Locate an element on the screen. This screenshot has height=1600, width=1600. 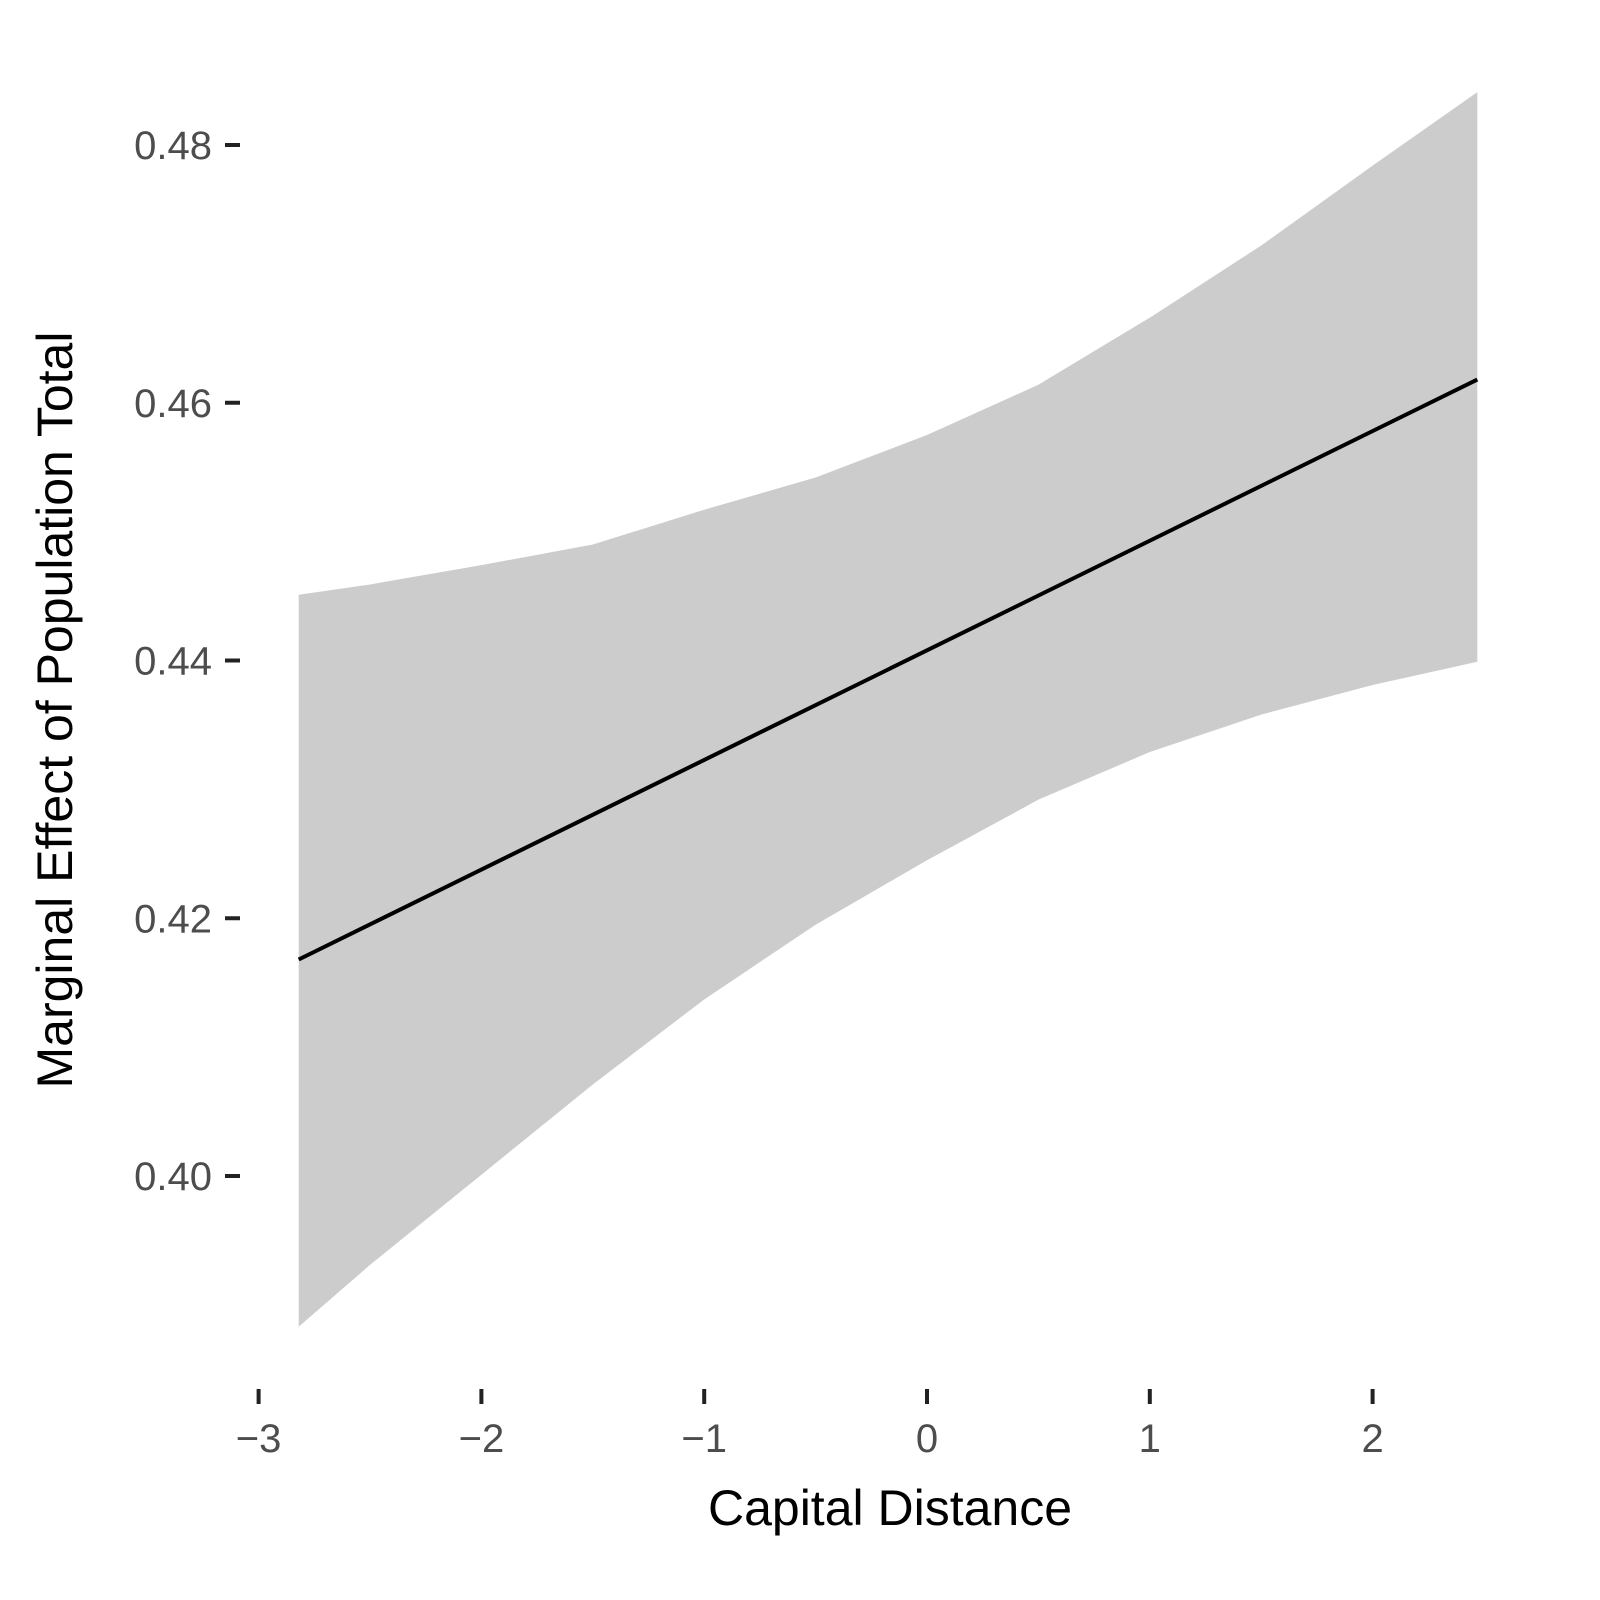
x-tick-label: −2 is located at coordinates (482, 1439).